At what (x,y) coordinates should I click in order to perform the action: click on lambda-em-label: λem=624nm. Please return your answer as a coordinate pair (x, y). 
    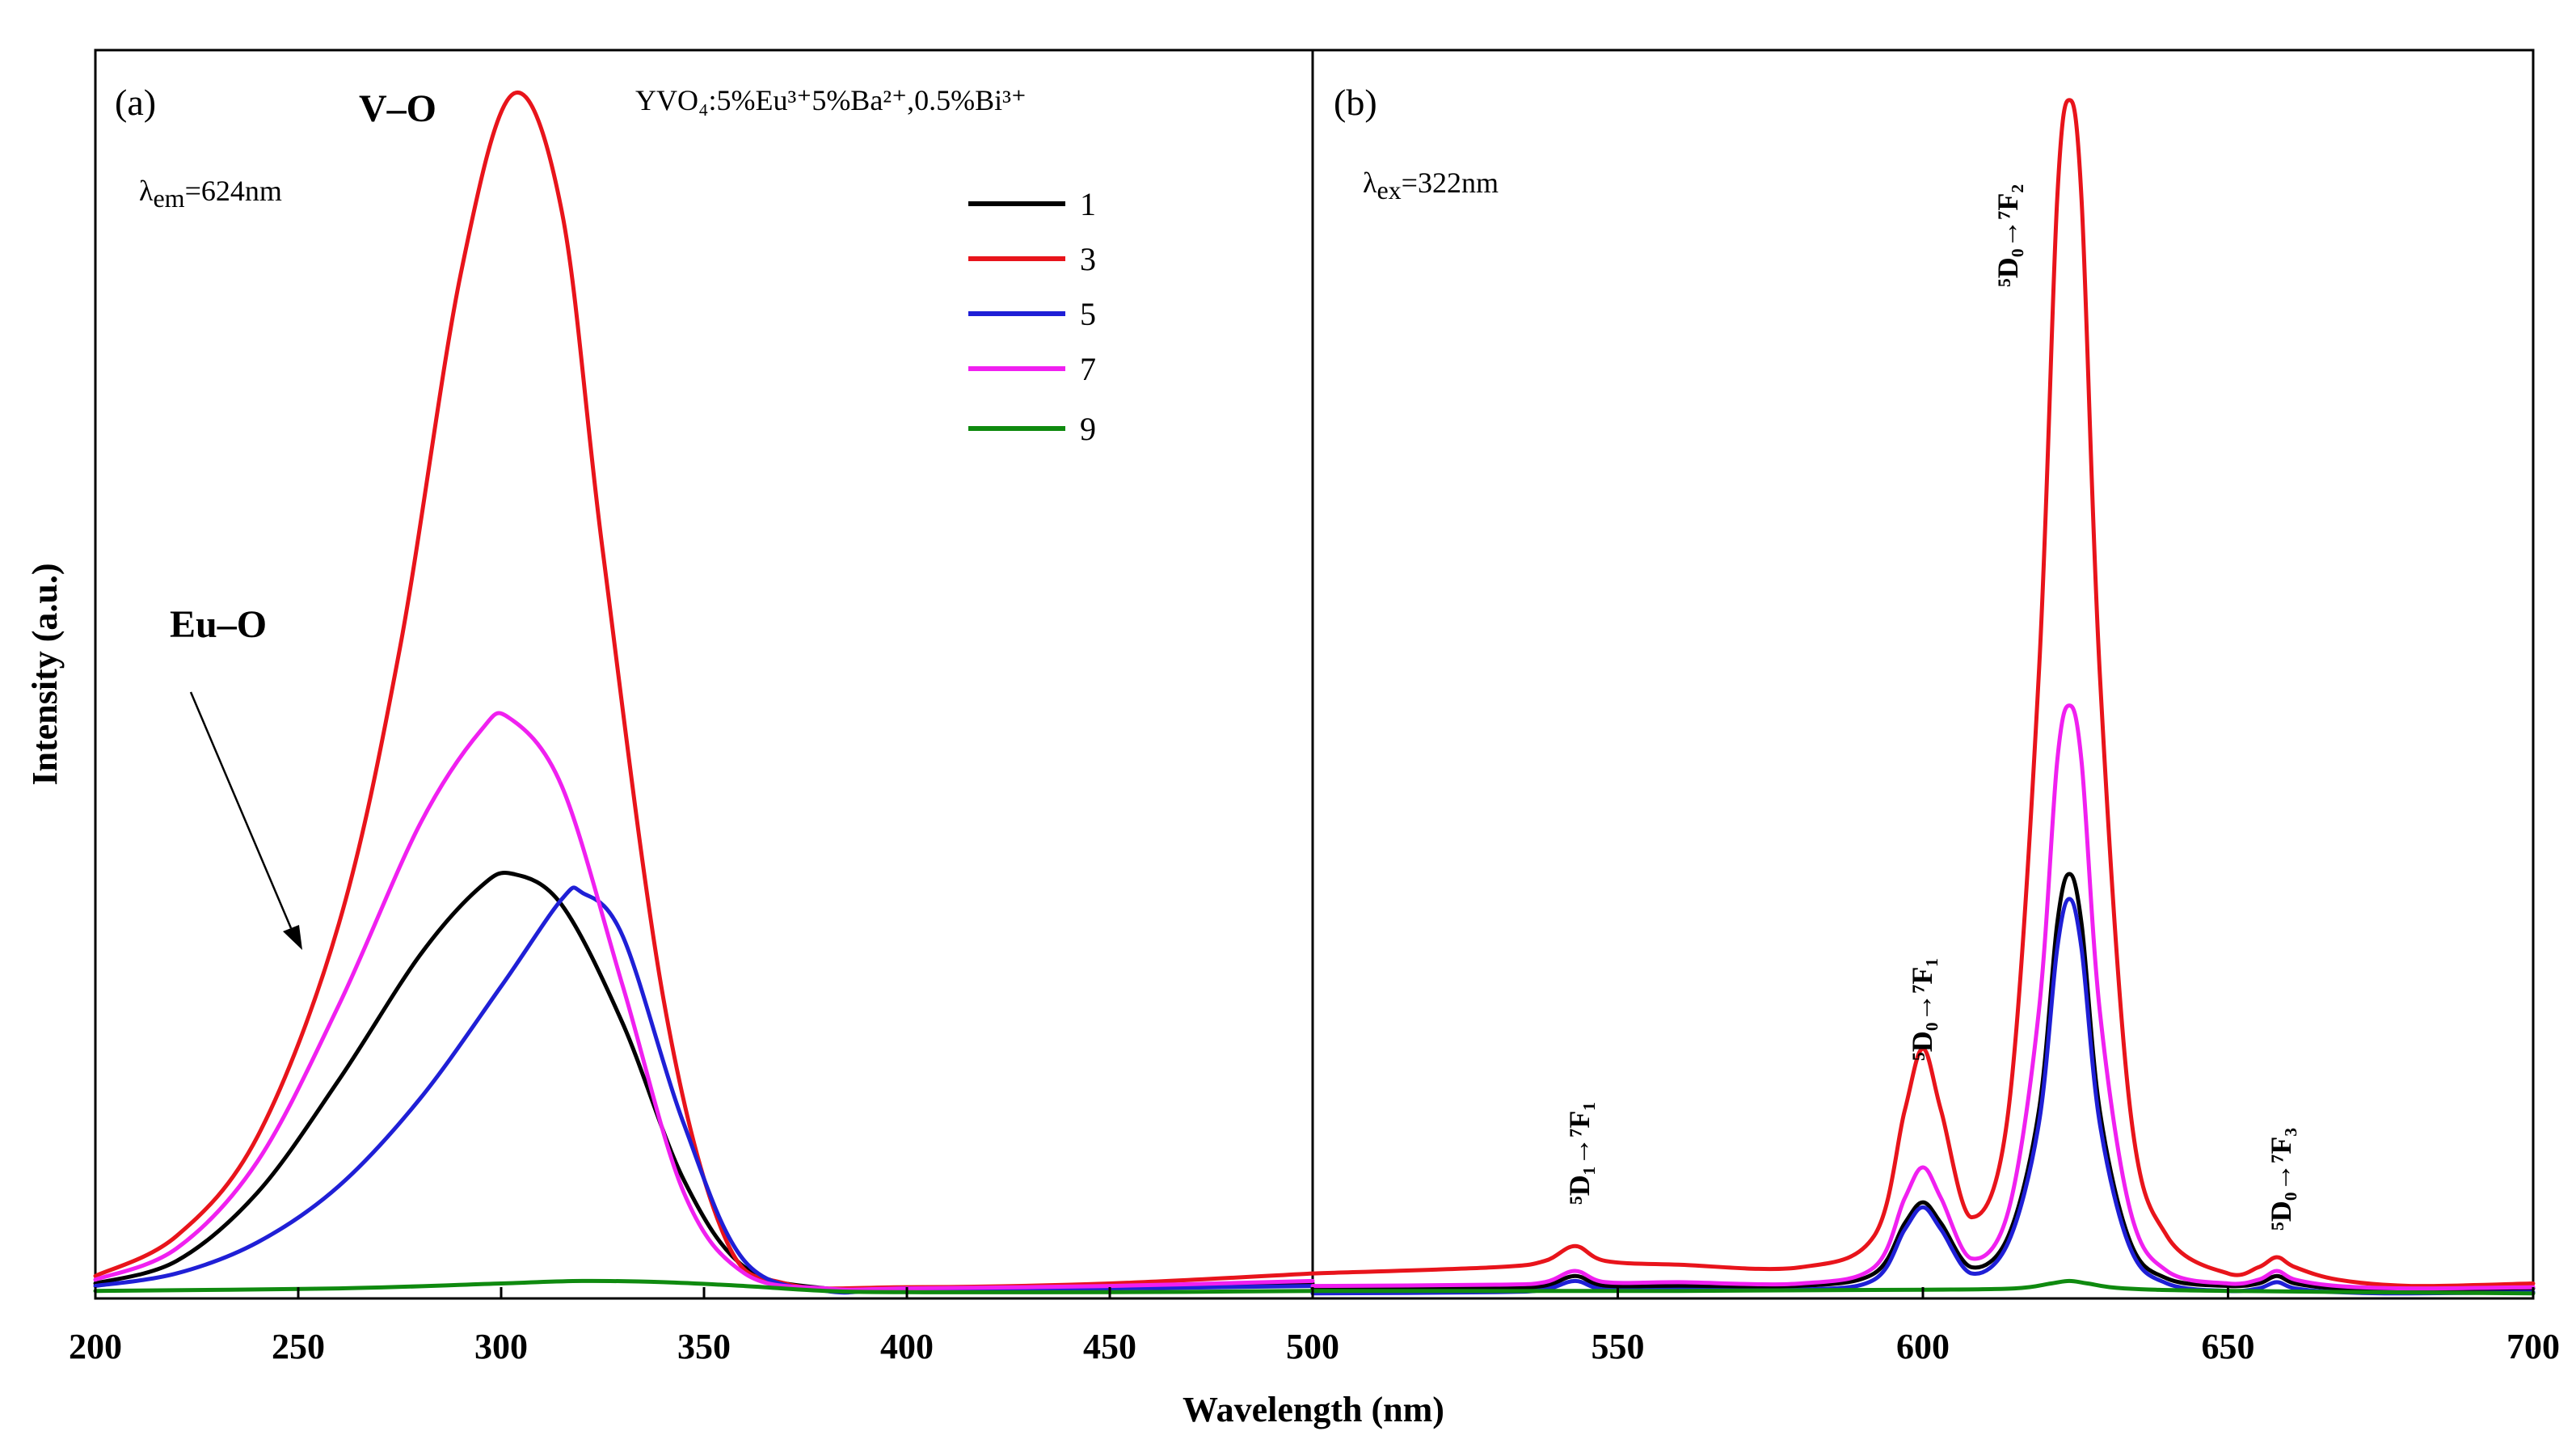
    Looking at the image, I should click on (211, 194).